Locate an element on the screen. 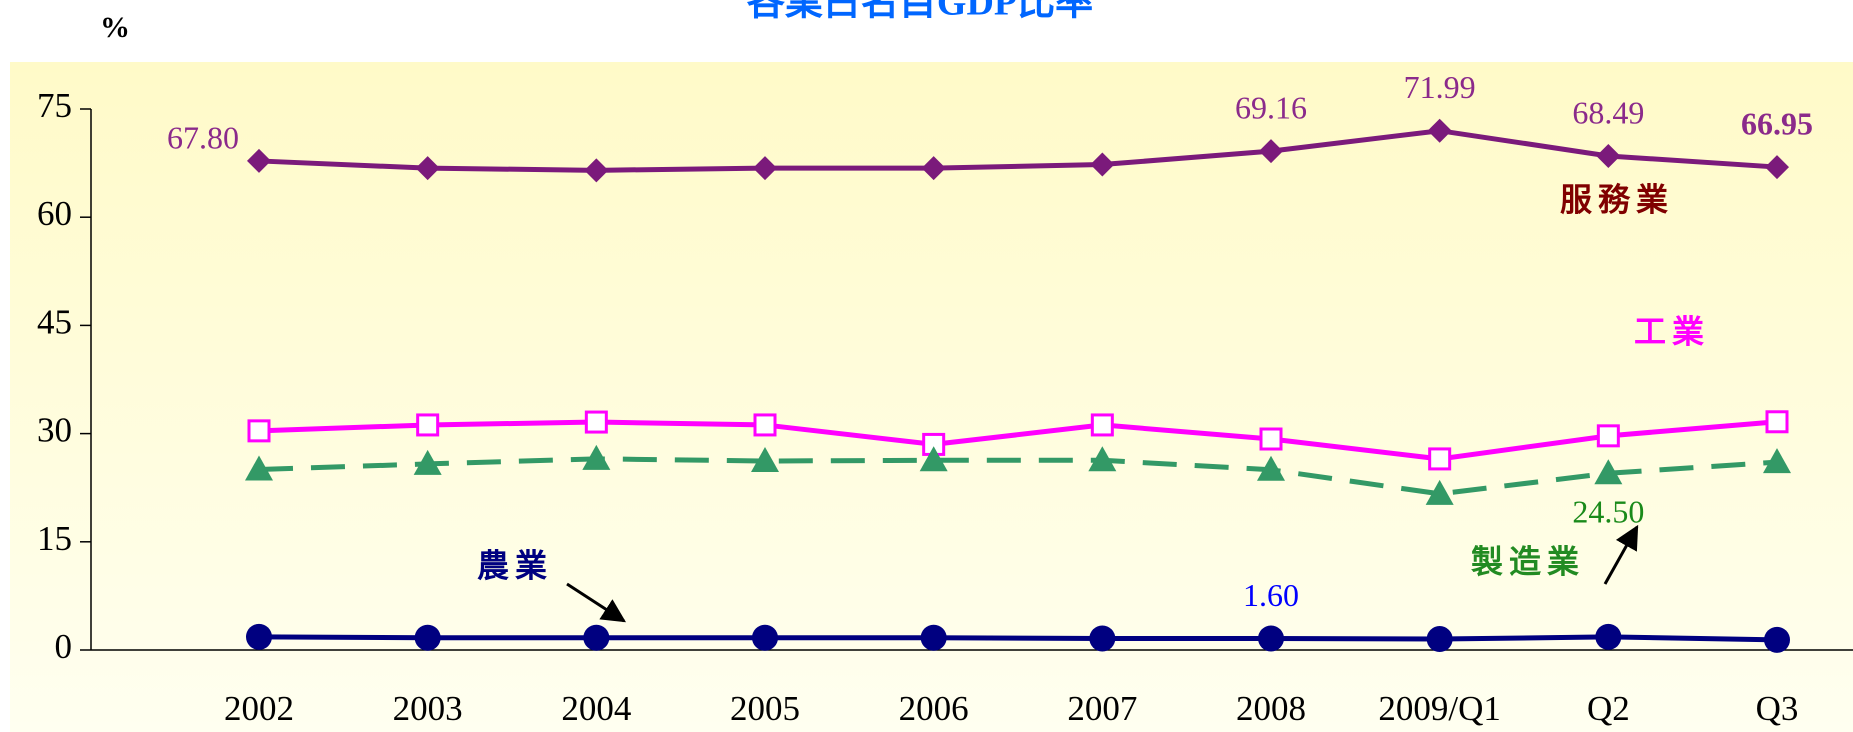 Image resolution: width=1853 pixels, height=732 pixels. value-label: 71.99 is located at coordinates (1440, 87).